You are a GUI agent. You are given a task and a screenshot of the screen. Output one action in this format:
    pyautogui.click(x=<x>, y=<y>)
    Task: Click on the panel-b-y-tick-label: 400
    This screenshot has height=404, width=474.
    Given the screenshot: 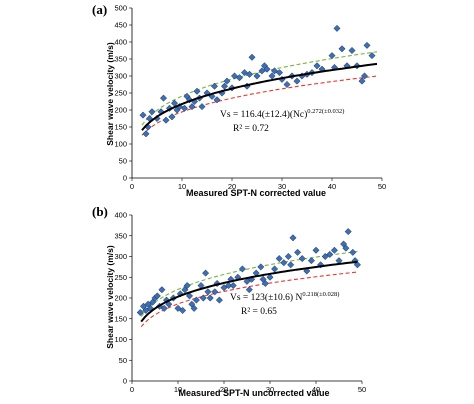 What is the action you would take?
    pyautogui.click(x=120, y=215)
    